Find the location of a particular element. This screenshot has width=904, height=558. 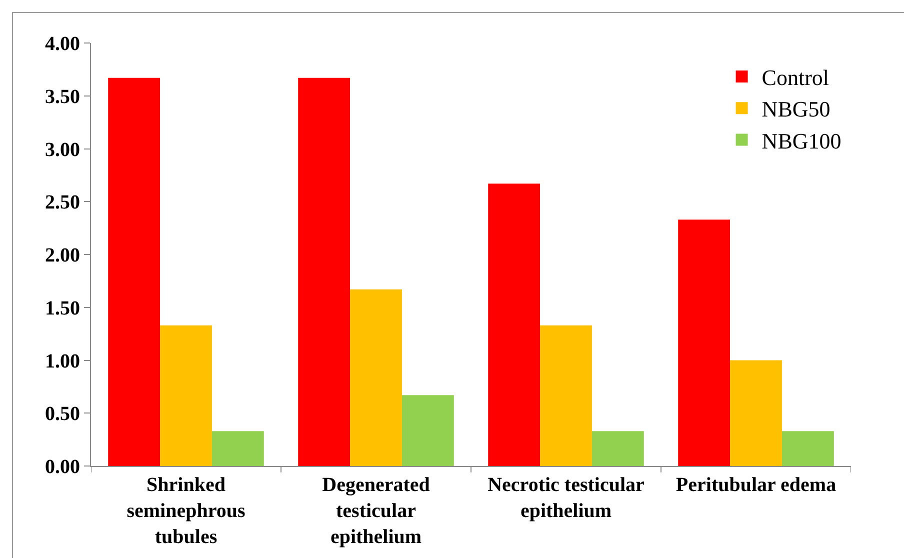

y-tick-label: 0.50 is located at coordinates (62, 414).